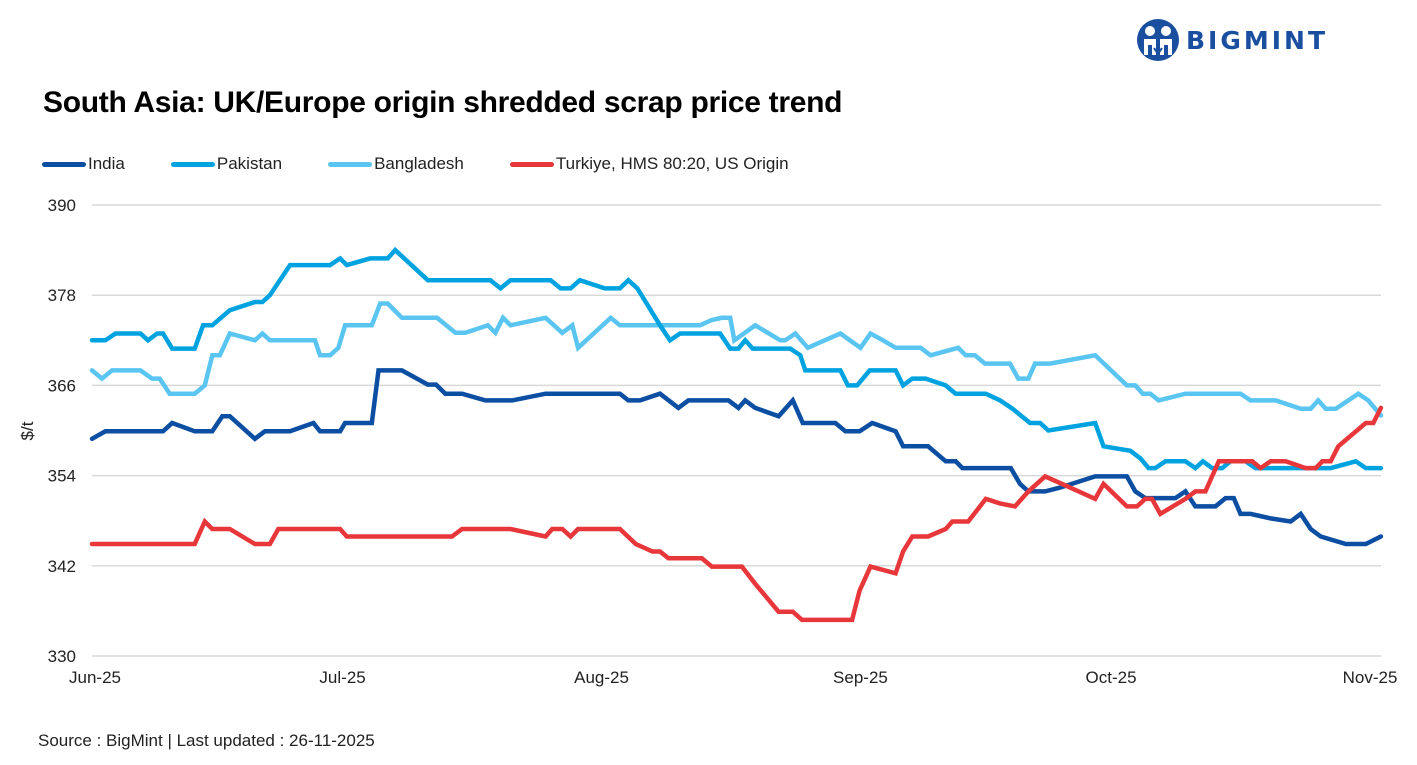 The image size is (1417, 765). Describe the element at coordinates (62, 656) in the screenshot. I see `y-tick-label: 330` at that location.